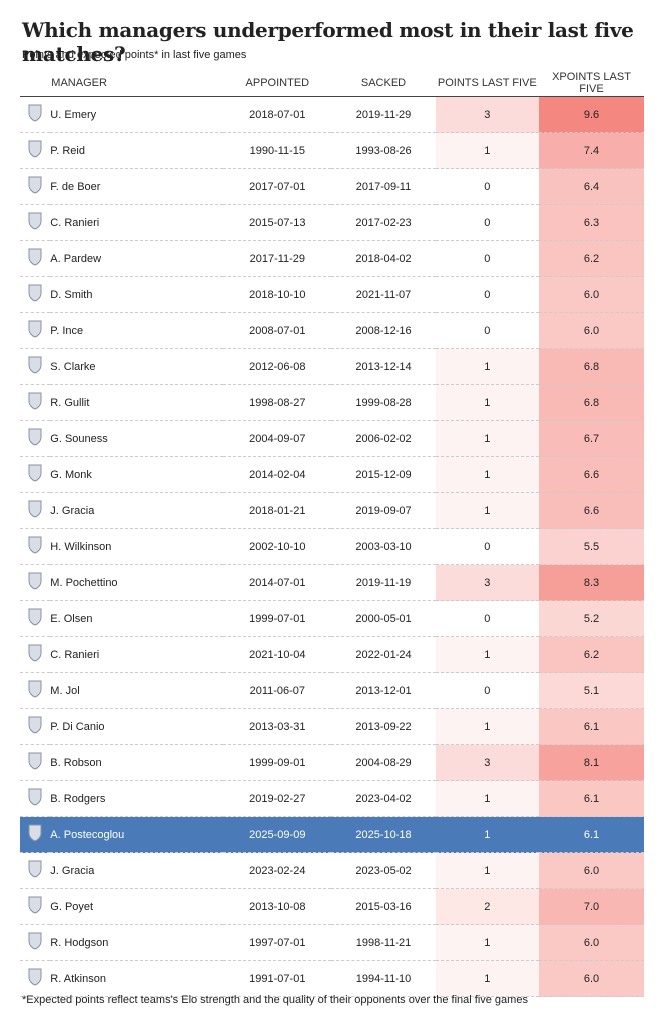 This screenshot has width=664, height=1024. What do you see at coordinates (383, 222) in the screenshot?
I see `sacked-cell: 2017-02-23` at bounding box center [383, 222].